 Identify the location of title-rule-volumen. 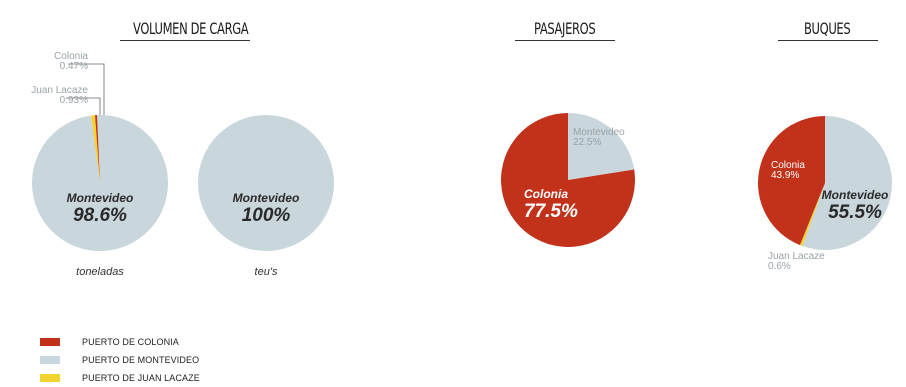
(185, 40).